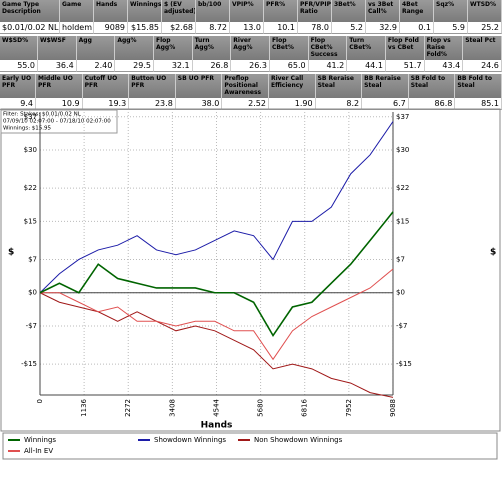 The width and height of the screenshot is (502, 479). I want to click on column-header: Game Type Description, so click(30, 11).